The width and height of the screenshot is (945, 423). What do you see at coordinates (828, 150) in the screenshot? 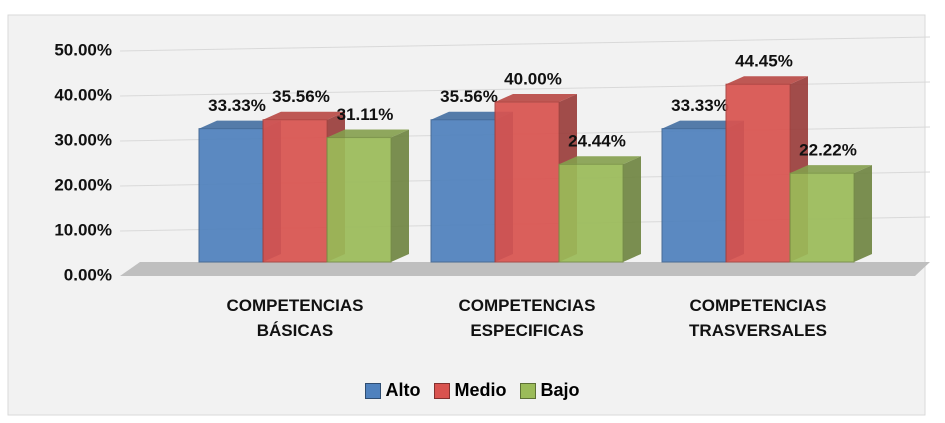
I see `data-label: 22.22%` at bounding box center [828, 150].